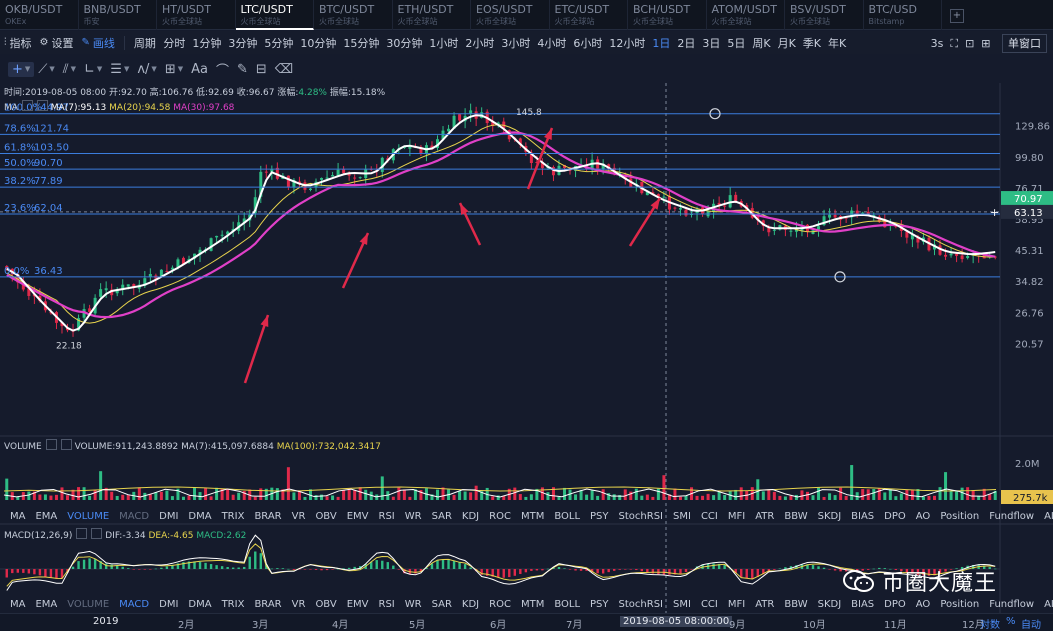 Image resolution: width=1053 pixels, height=631 pixels. Describe the element at coordinates (243, 43) in the screenshot. I see `period-2: 3分钟` at that location.